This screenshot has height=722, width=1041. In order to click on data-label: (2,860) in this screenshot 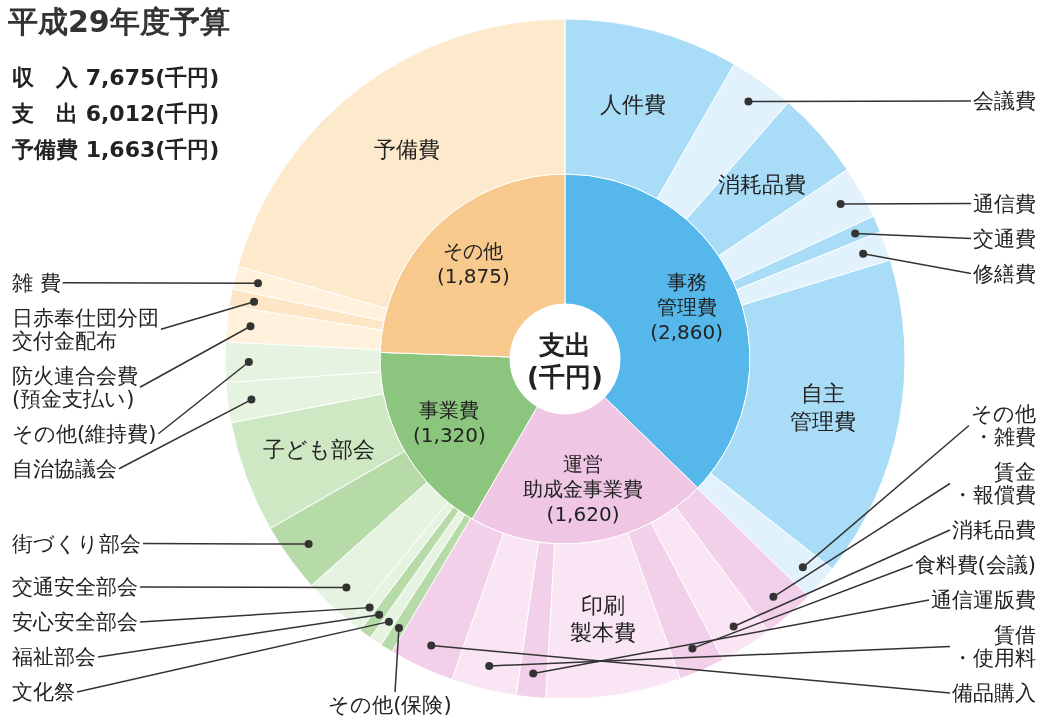, I will do `click(687, 331)`.